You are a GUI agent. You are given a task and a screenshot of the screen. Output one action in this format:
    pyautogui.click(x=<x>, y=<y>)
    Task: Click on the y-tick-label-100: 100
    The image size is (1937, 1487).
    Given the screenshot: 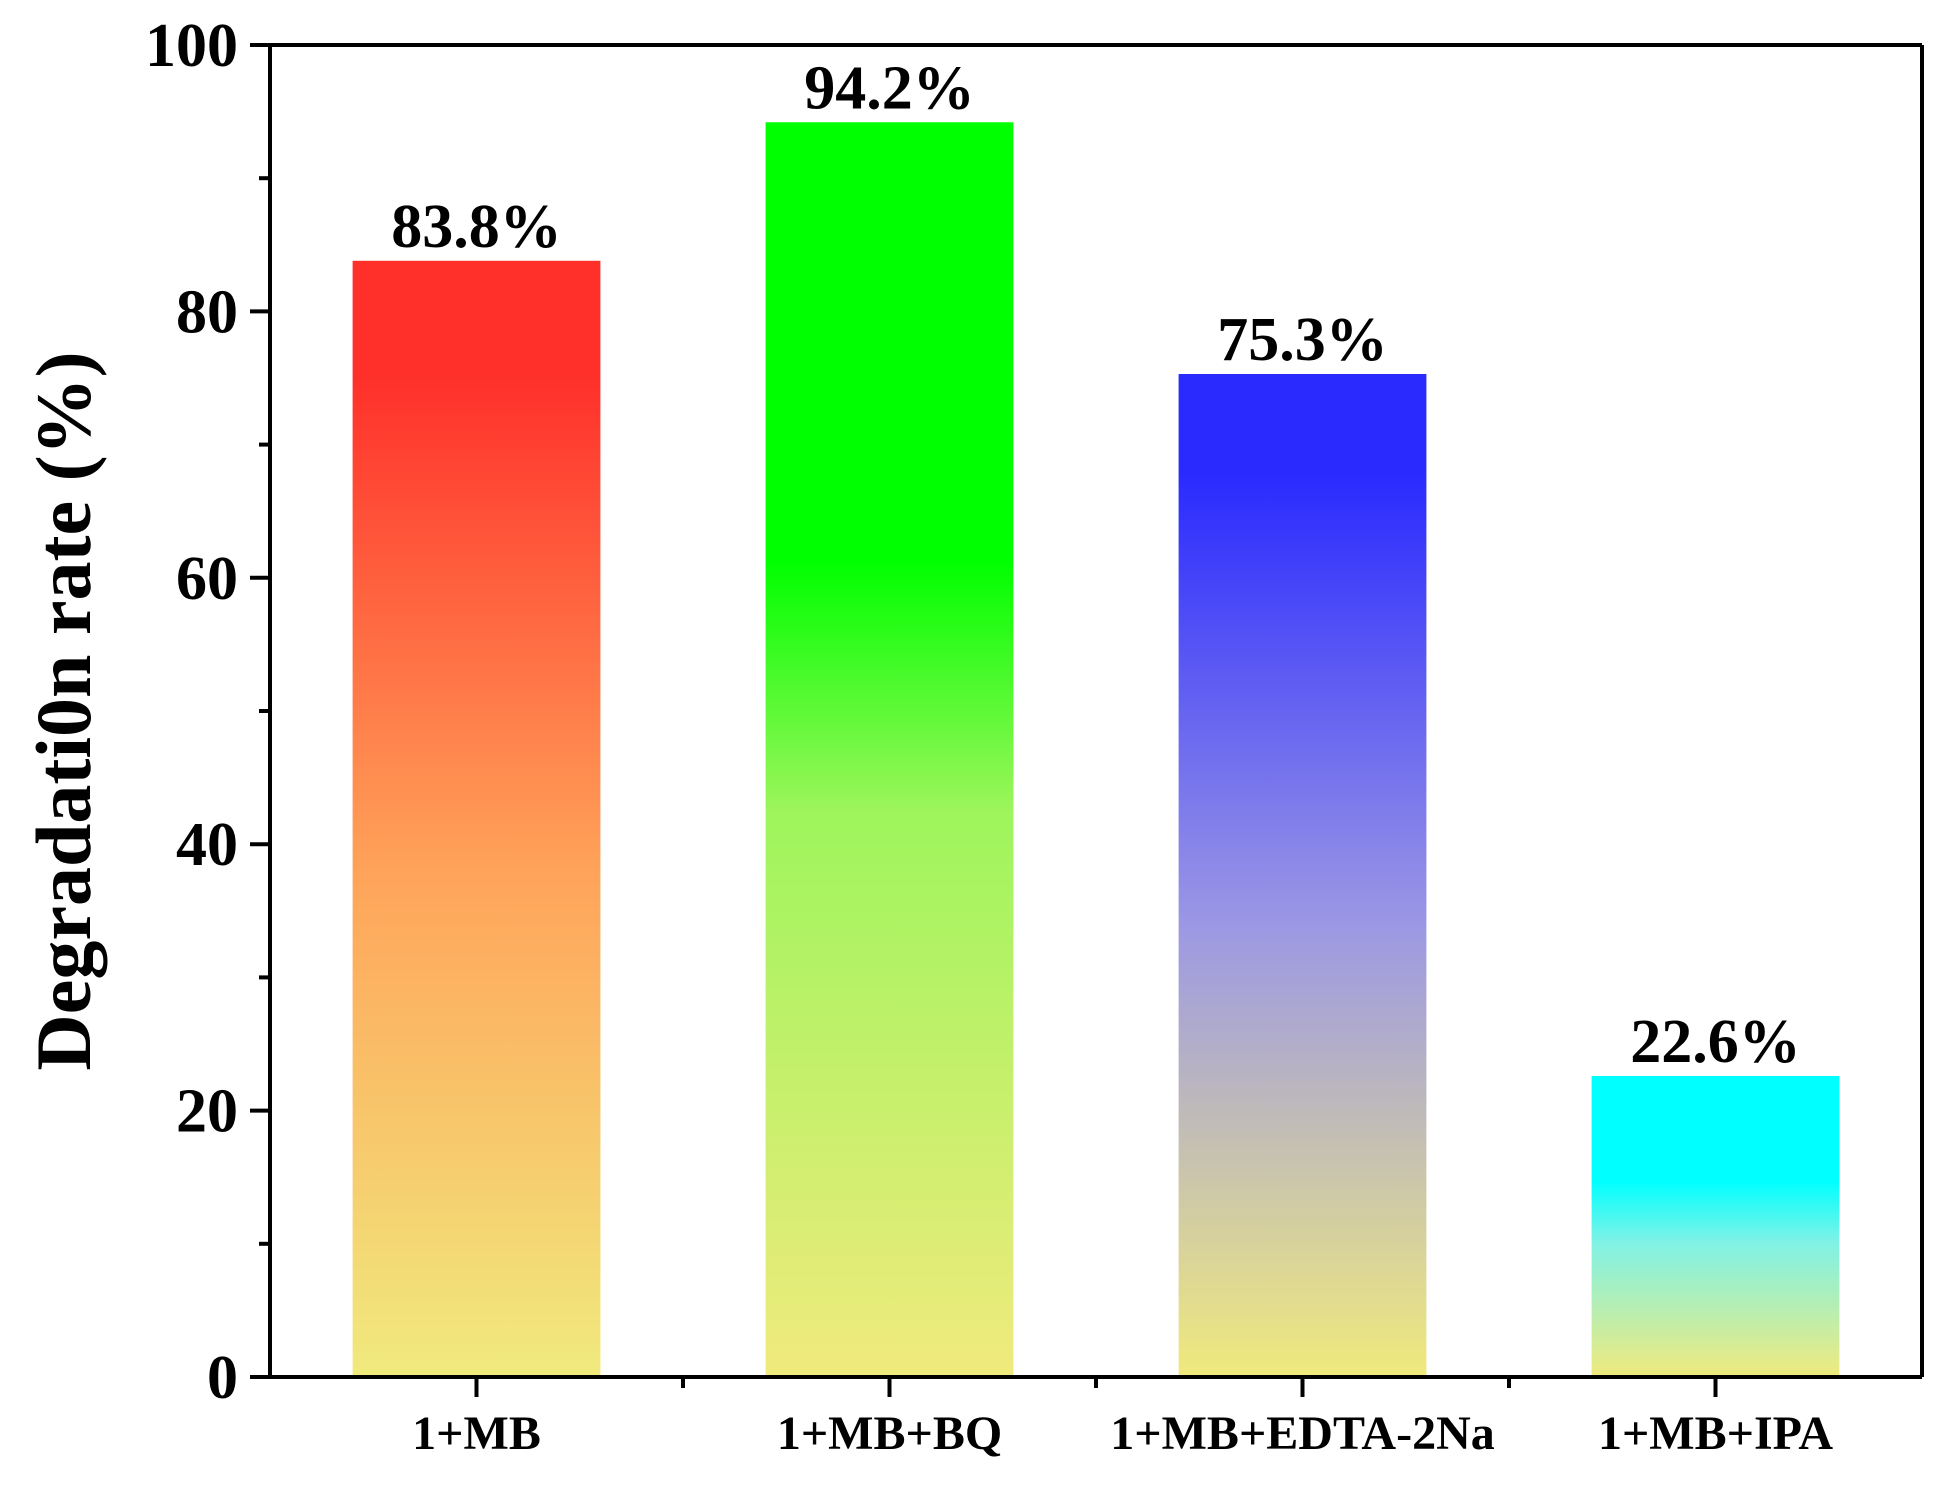 What is the action you would take?
    pyautogui.click(x=191, y=46)
    